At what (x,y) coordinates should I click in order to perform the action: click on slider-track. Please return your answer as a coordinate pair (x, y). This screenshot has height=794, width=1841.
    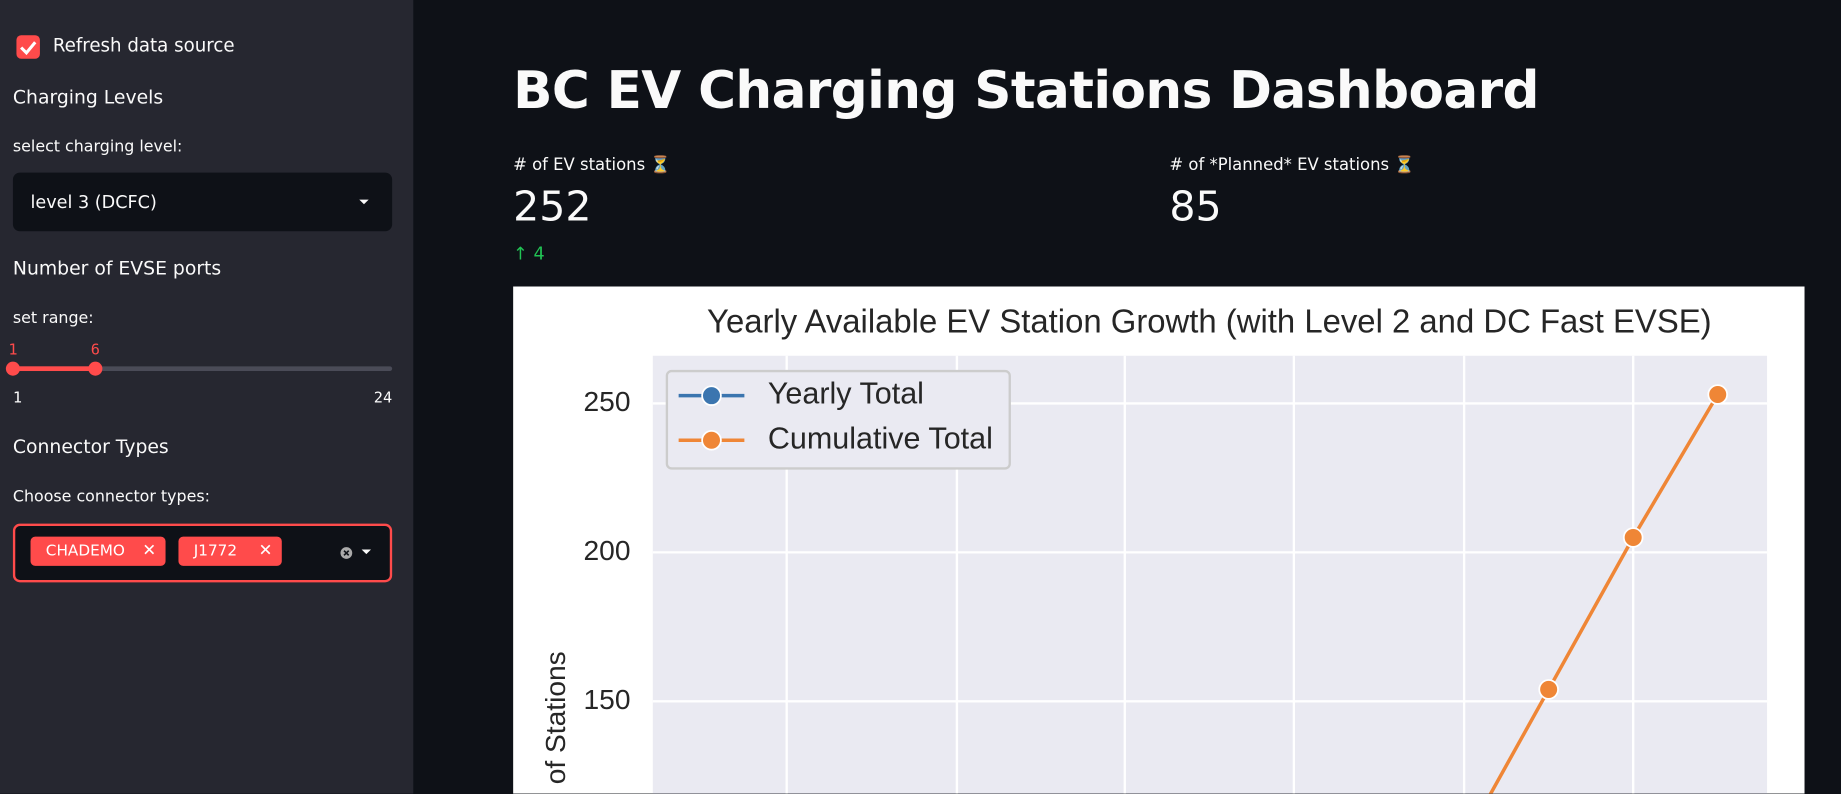
    Looking at the image, I should click on (202, 369).